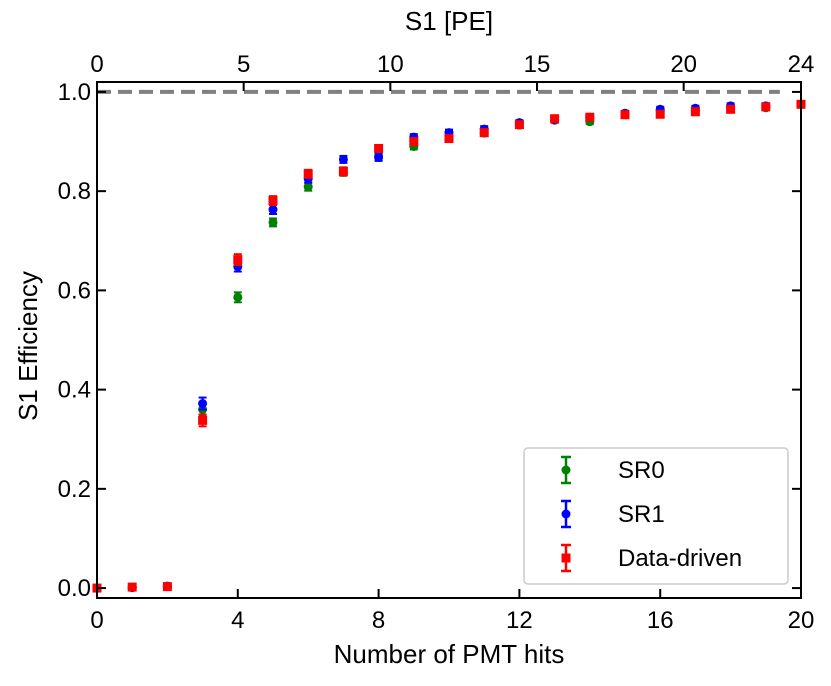 This screenshot has width=831, height=686. Describe the element at coordinates (566, 558) in the screenshot. I see `legend-marker-data-driven` at that location.